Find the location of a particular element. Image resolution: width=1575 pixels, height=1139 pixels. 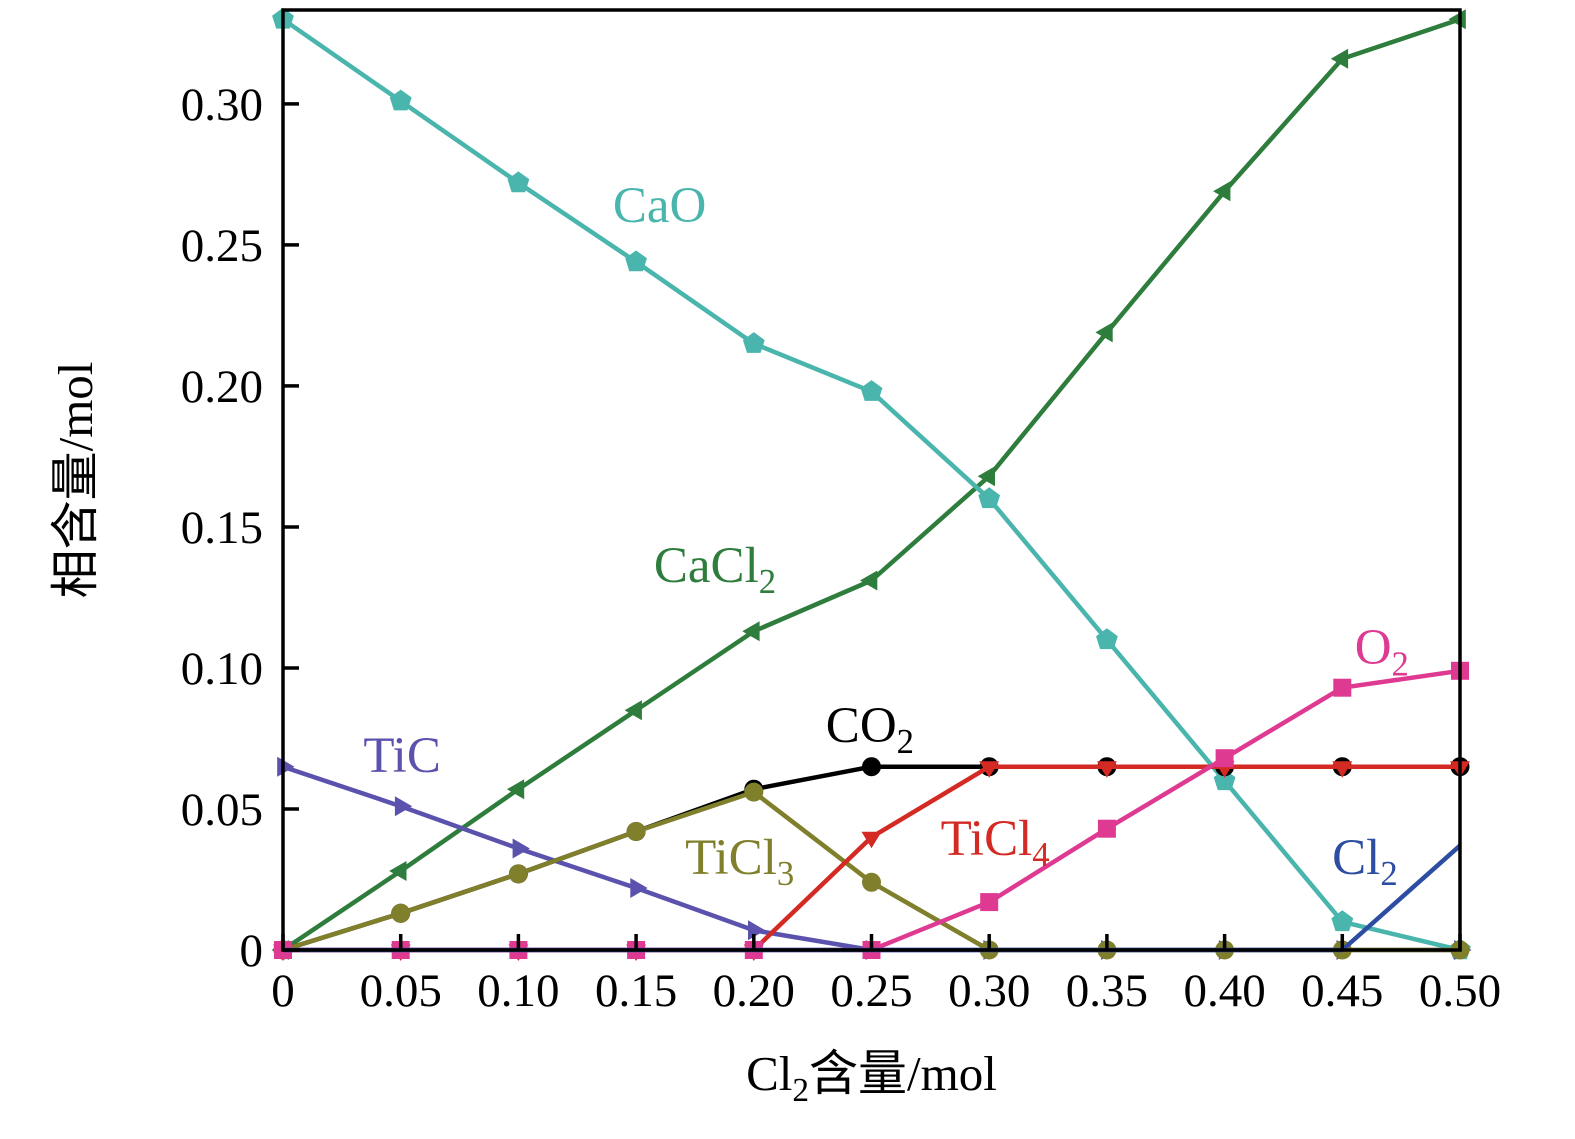

x-tick-label: 0.35 is located at coordinates (1107, 991).